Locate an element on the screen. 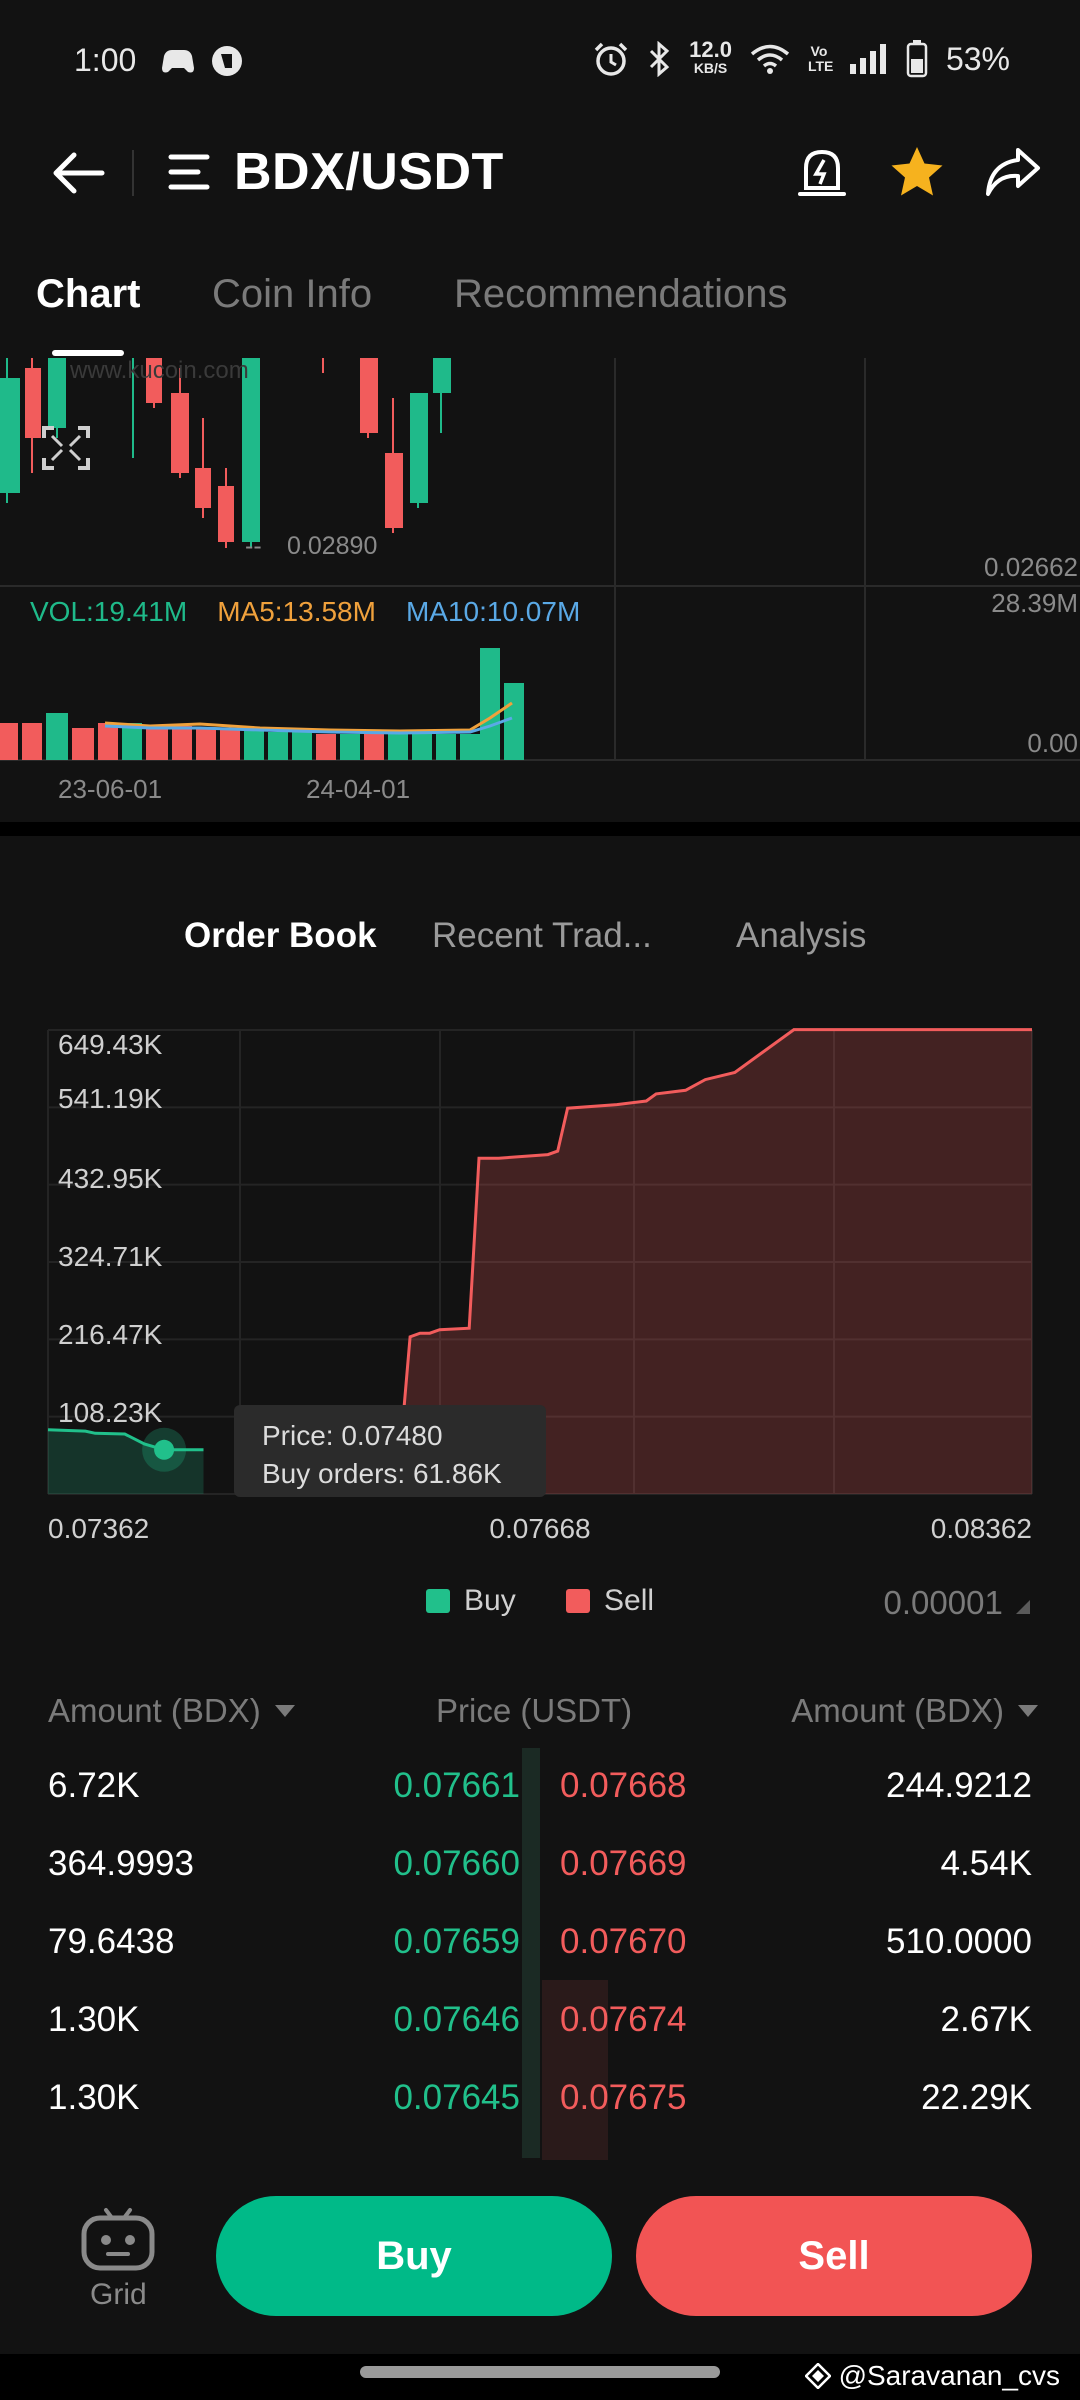  home-indicator is located at coordinates (540, 2372).